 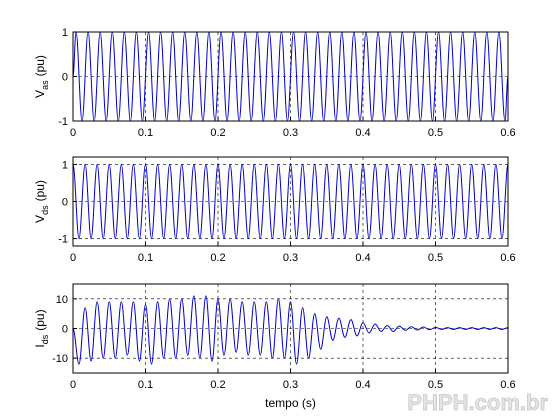 What do you see at coordinates (45, 85) in the screenshot?
I see `y-label-sub: as` at bounding box center [45, 85].